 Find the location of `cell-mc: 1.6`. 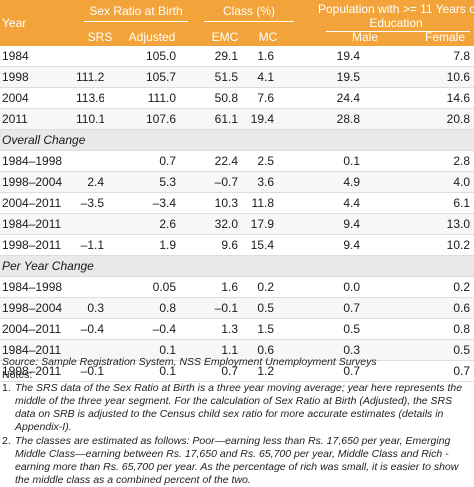

cell-mc: 1.6 is located at coordinates (261, 56).